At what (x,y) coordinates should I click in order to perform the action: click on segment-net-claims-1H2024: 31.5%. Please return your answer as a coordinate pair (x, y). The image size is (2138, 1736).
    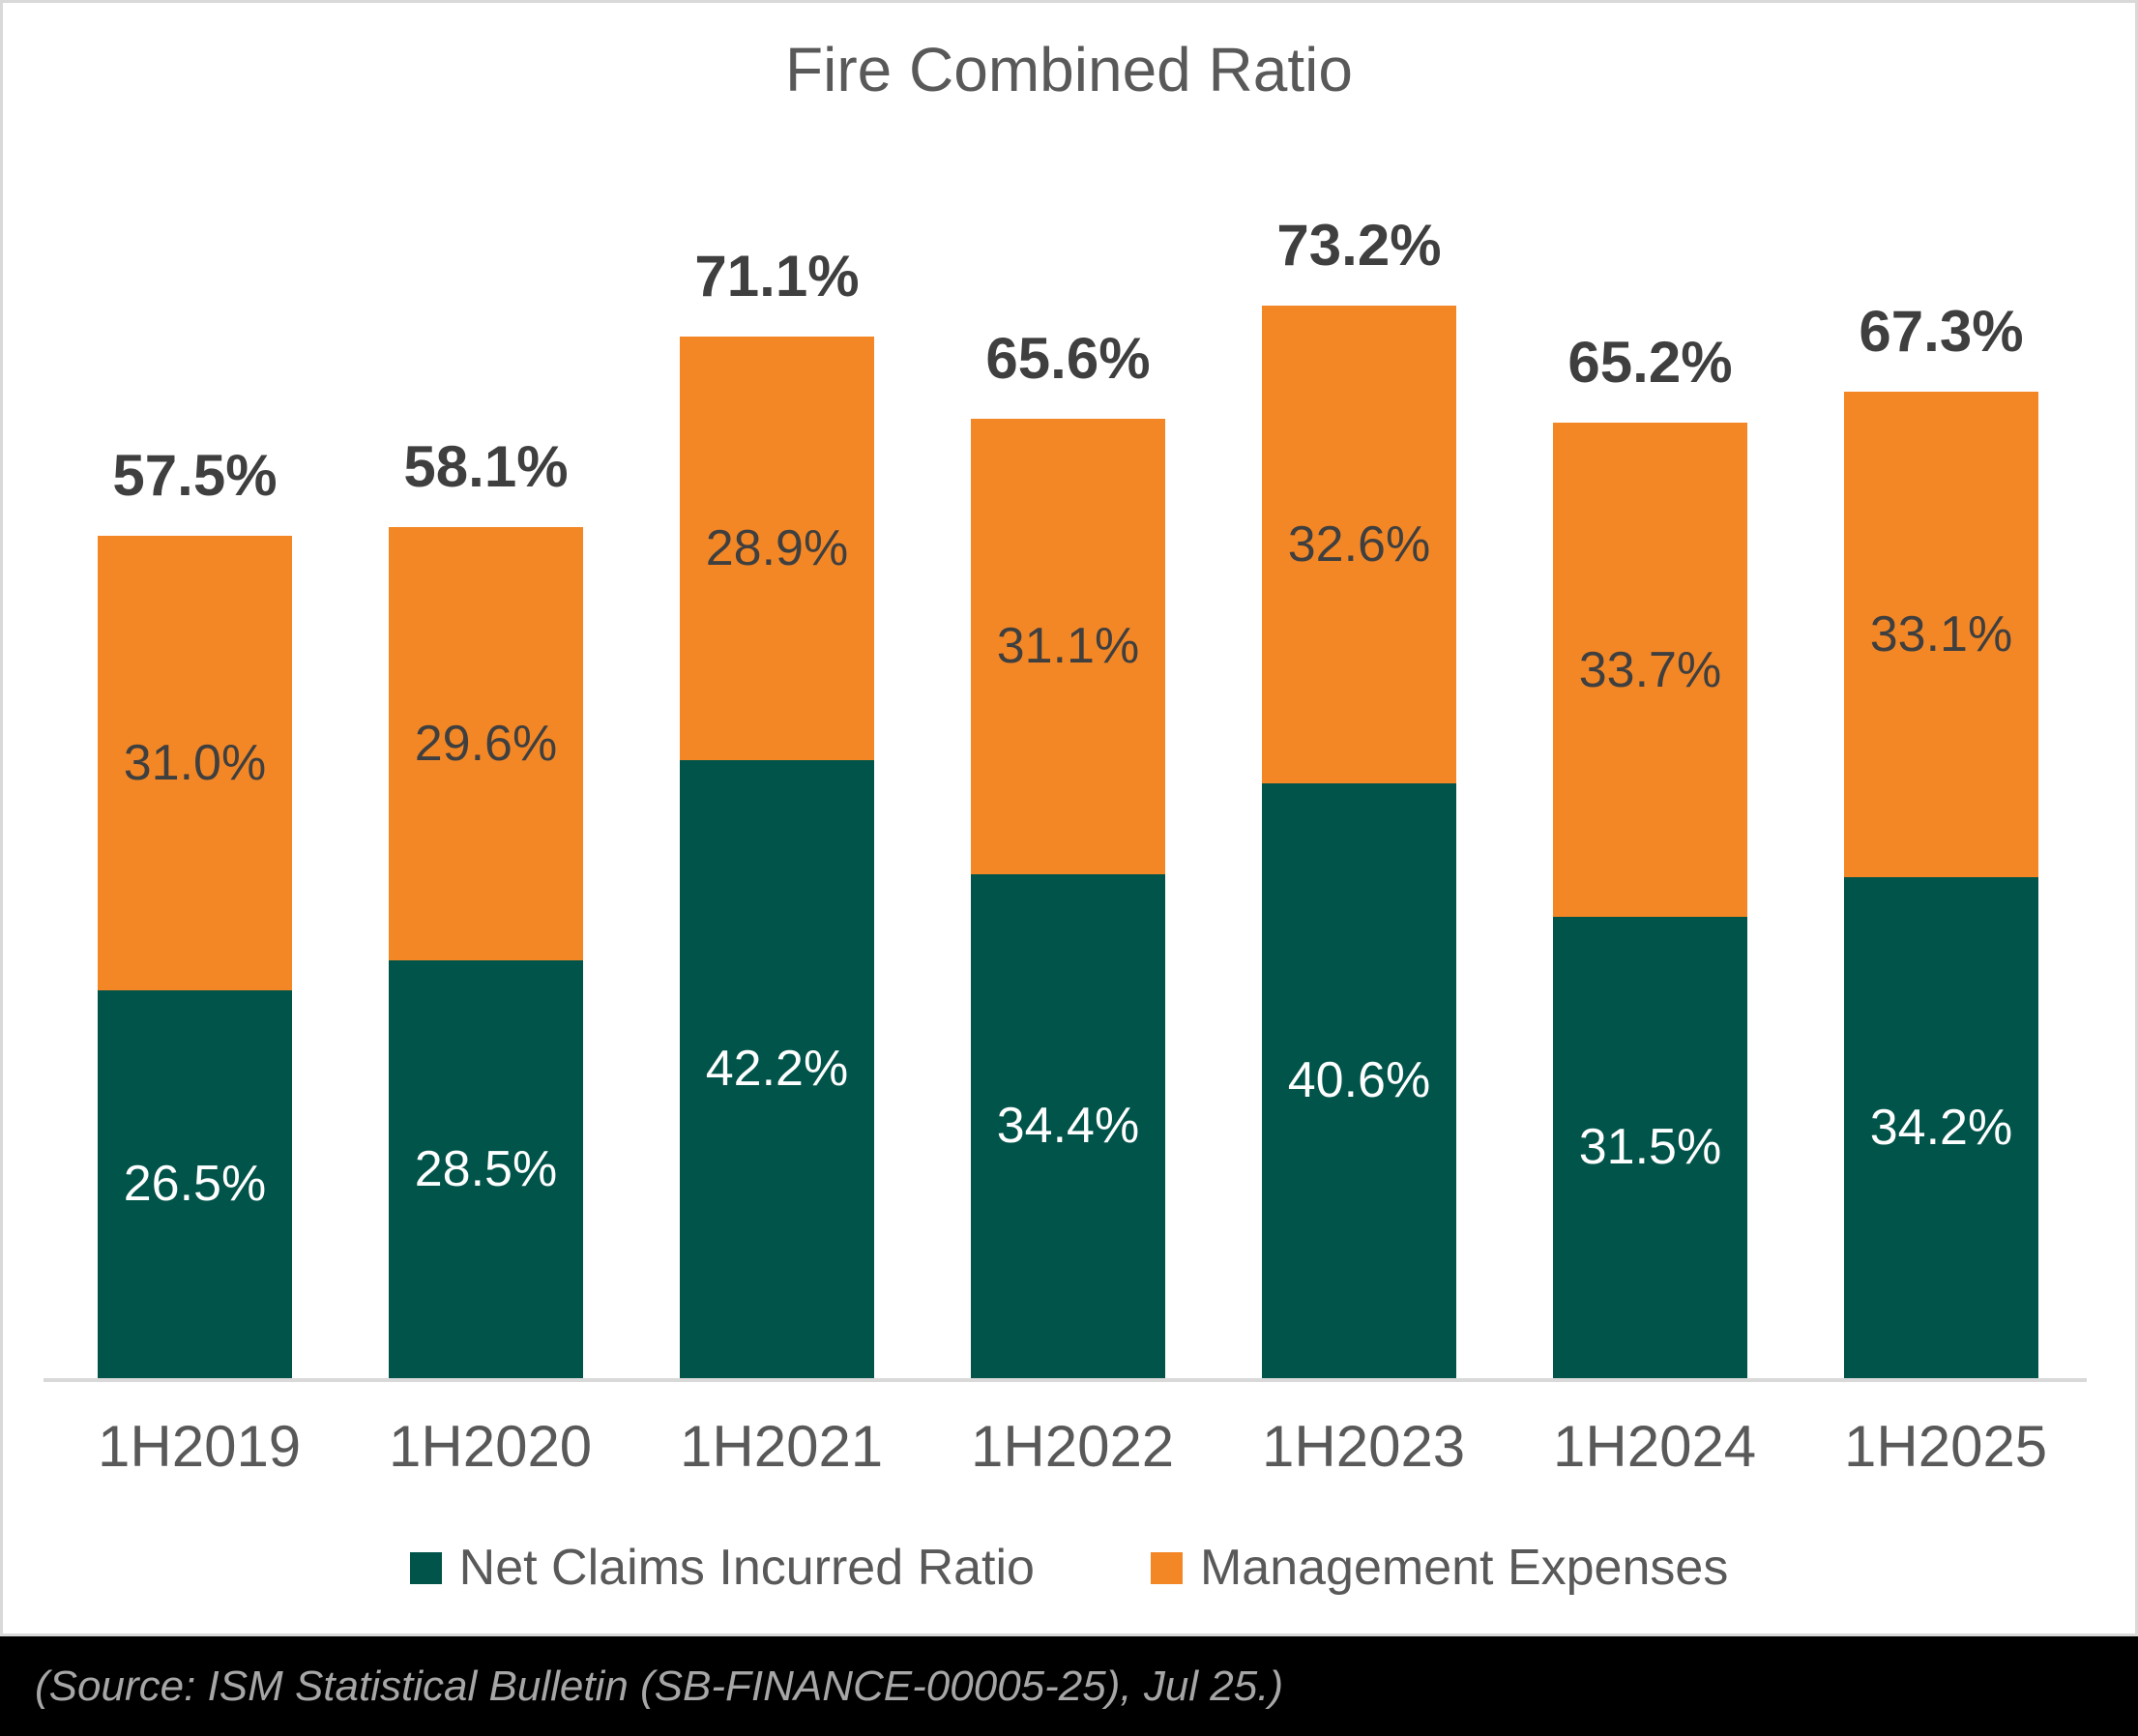
    Looking at the image, I should click on (1650, 1147).